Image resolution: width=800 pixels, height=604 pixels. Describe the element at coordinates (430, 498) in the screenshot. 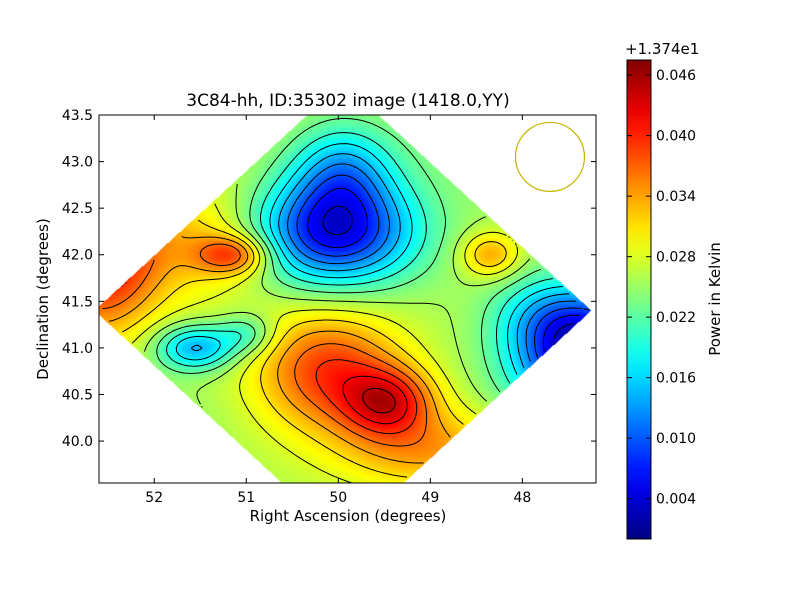

I see `x-tick-label: 49` at that location.